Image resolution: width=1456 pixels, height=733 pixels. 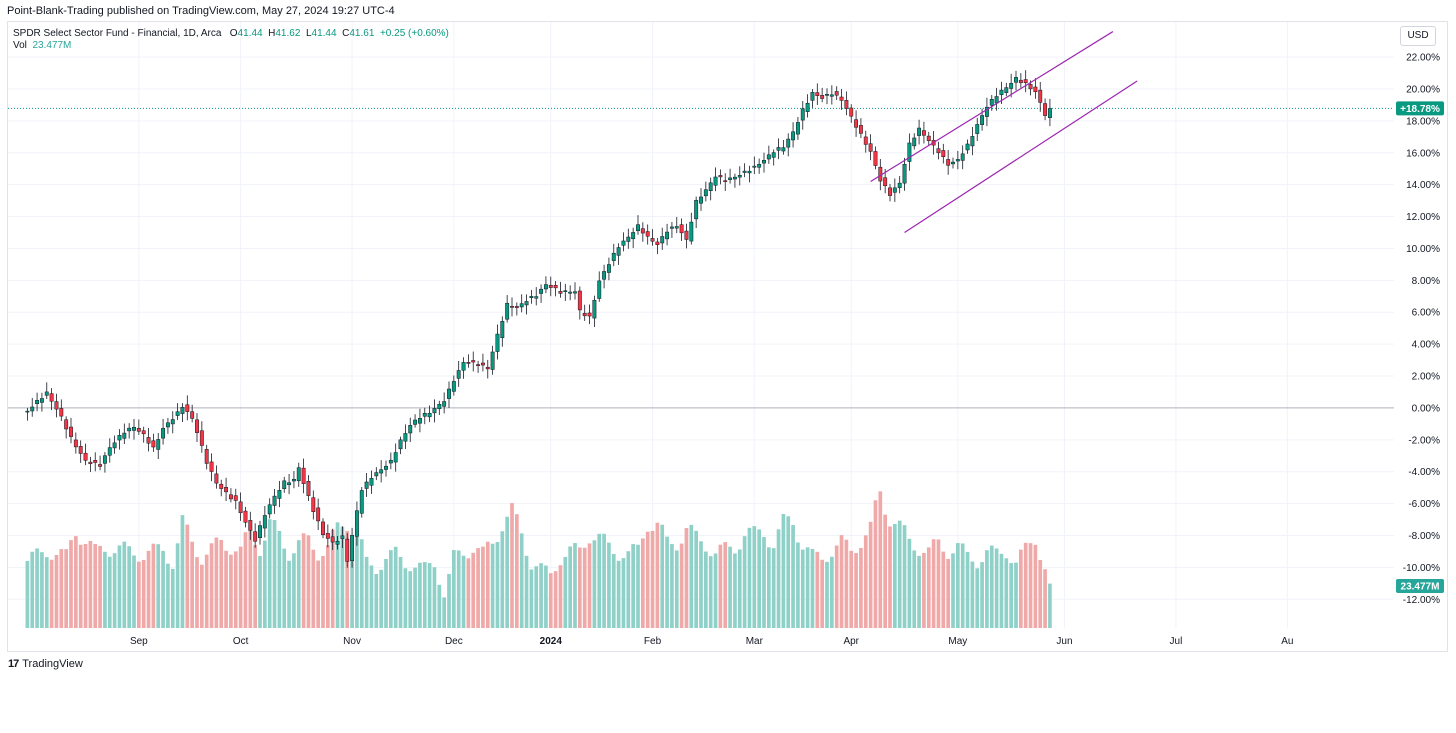 What do you see at coordinates (957, 641) in the screenshot?
I see `x-tick-label: May` at bounding box center [957, 641].